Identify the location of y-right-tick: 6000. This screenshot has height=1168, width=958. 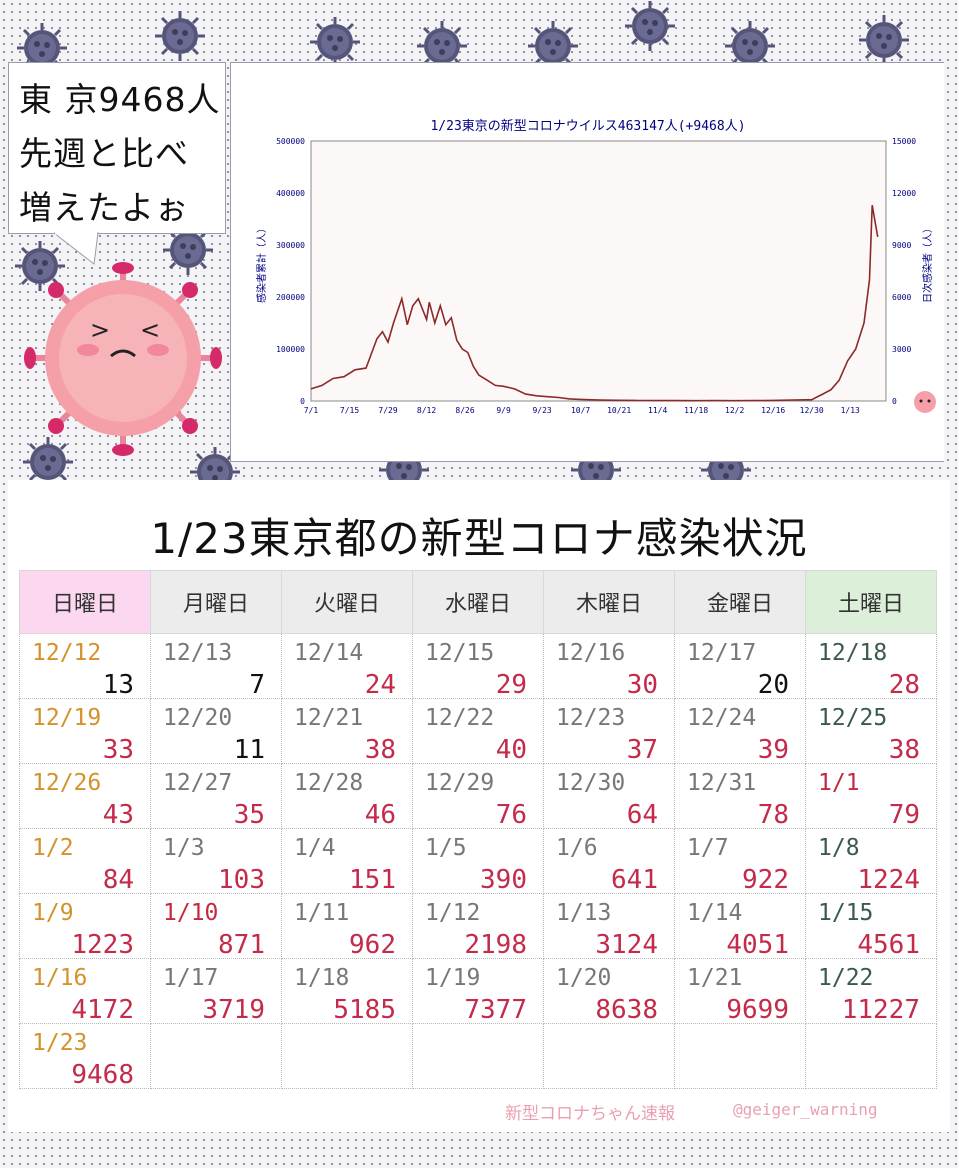
(901, 297).